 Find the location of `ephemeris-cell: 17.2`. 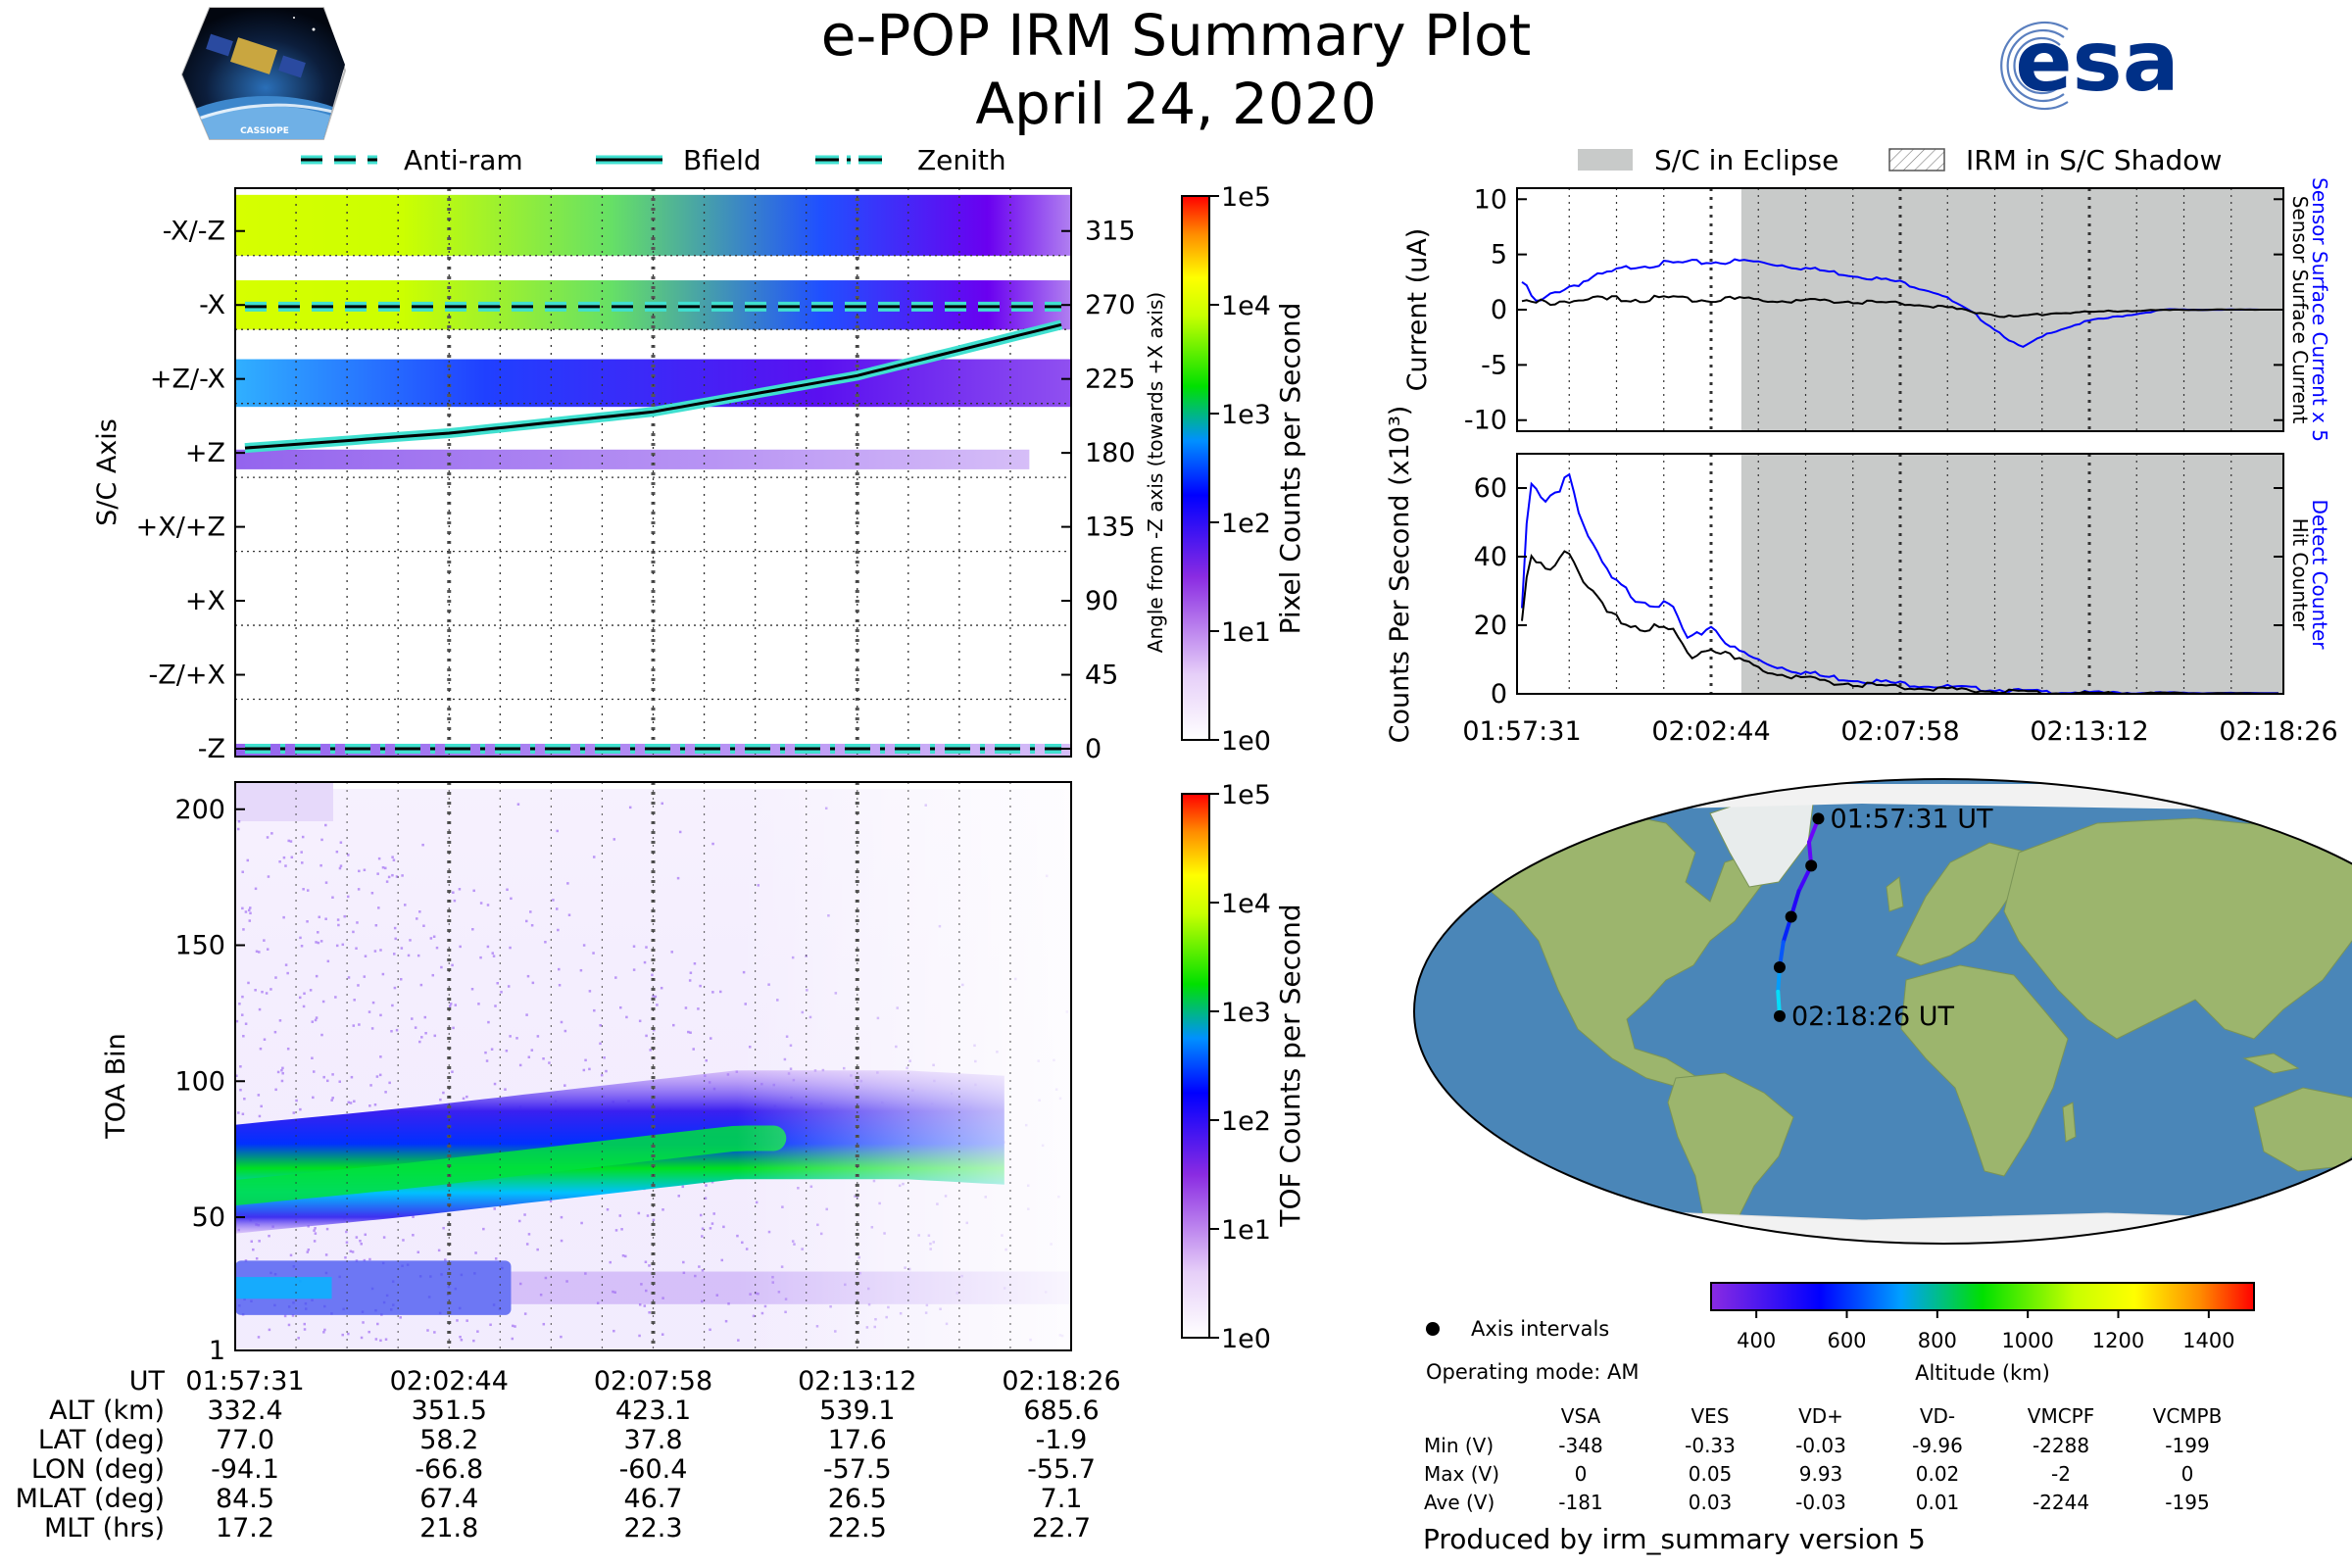

ephemeris-cell: 17.2 is located at coordinates (245, 1528).